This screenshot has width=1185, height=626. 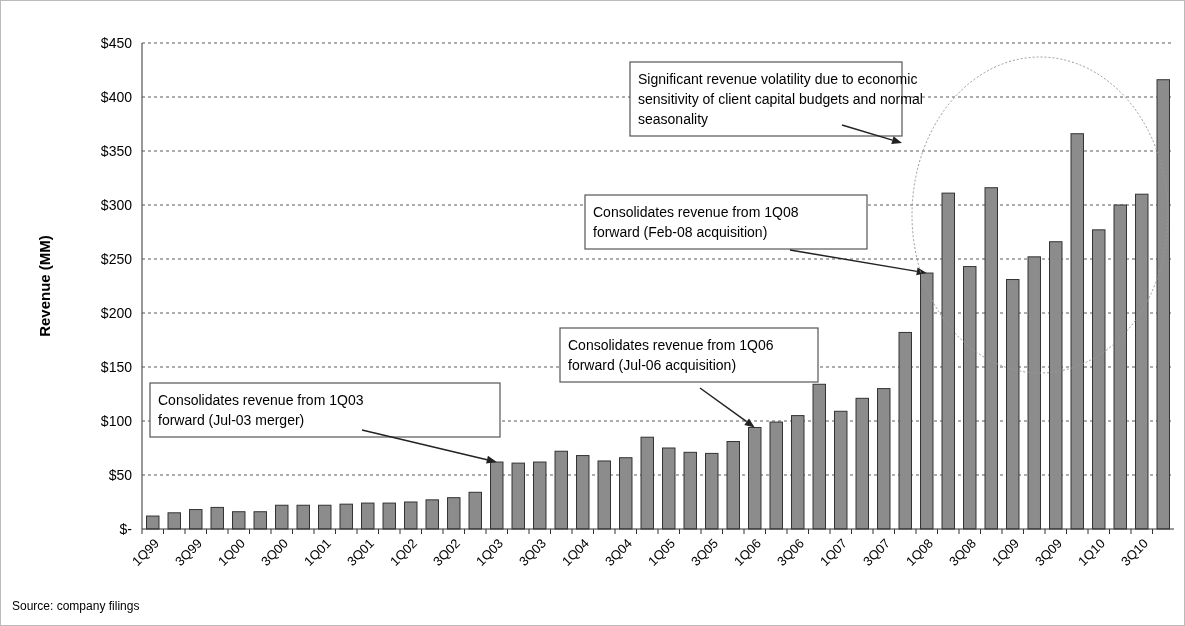 What do you see at coordinates (671, 355) in the screenshot?
I see `annotation: Consolidates revenue from 1Q06 forward (Jul-06 acquisition)` at bounding box center [671, 355].